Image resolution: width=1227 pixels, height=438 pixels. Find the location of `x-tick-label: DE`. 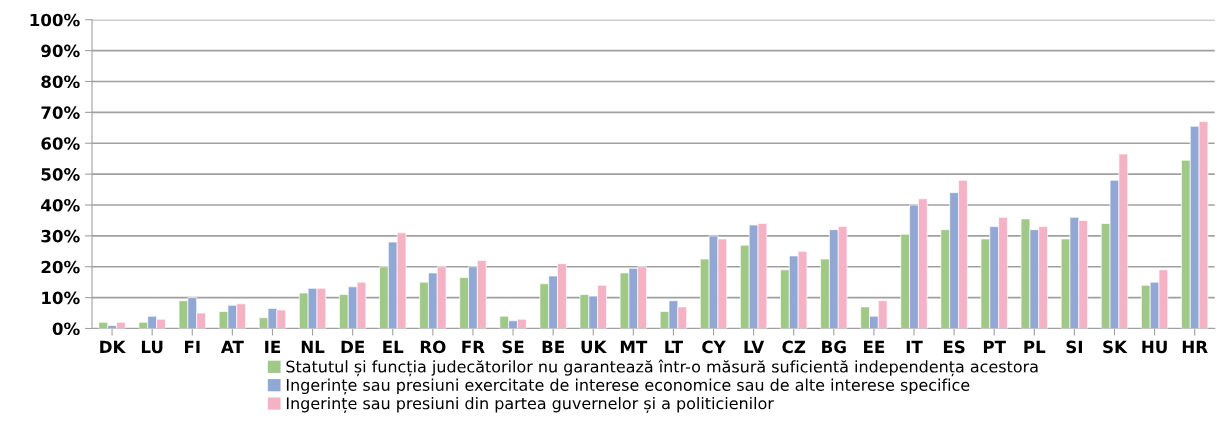

x-tick-label: DE is located at coordinates (353, 346).